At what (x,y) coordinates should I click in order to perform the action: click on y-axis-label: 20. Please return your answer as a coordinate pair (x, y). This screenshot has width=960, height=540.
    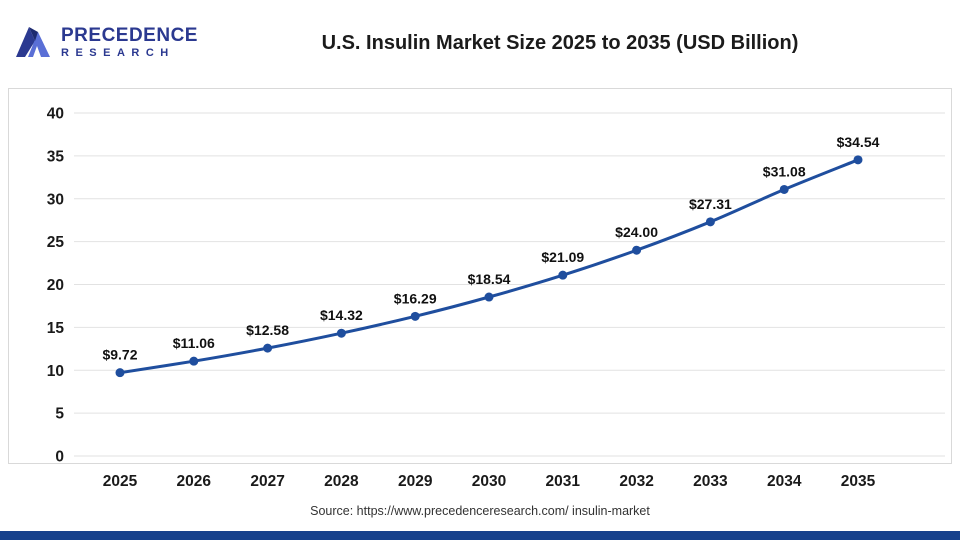
    Looking at the image, I should click on (55, 285).